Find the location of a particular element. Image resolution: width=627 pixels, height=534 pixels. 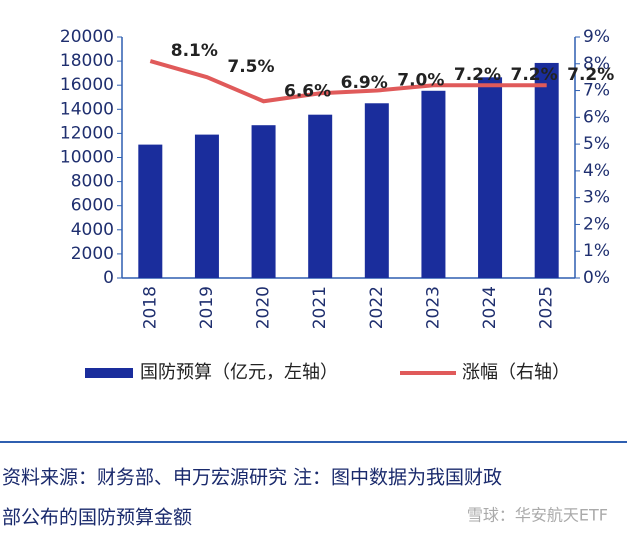

source-line: 资料来源：财务部、申万宏源研究 注：图中数据为我国财政 is located at coordinates (252, 478).